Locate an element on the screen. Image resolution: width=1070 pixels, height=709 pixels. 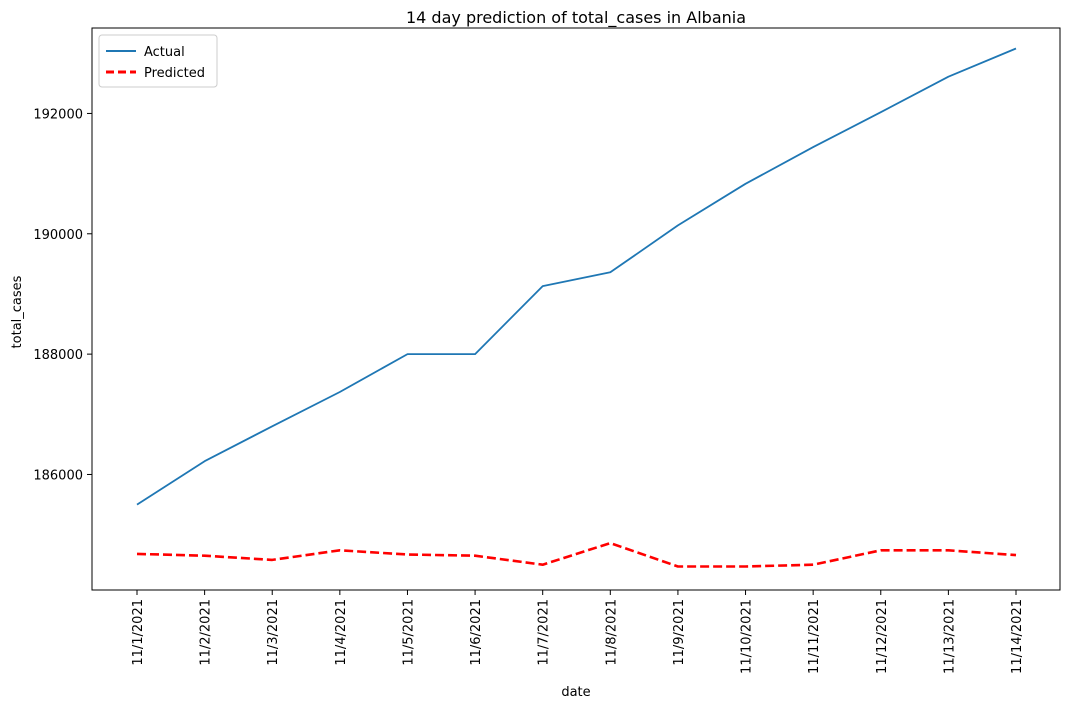
legend-label-predicted: Predicted is located at coordinates (174, 73).